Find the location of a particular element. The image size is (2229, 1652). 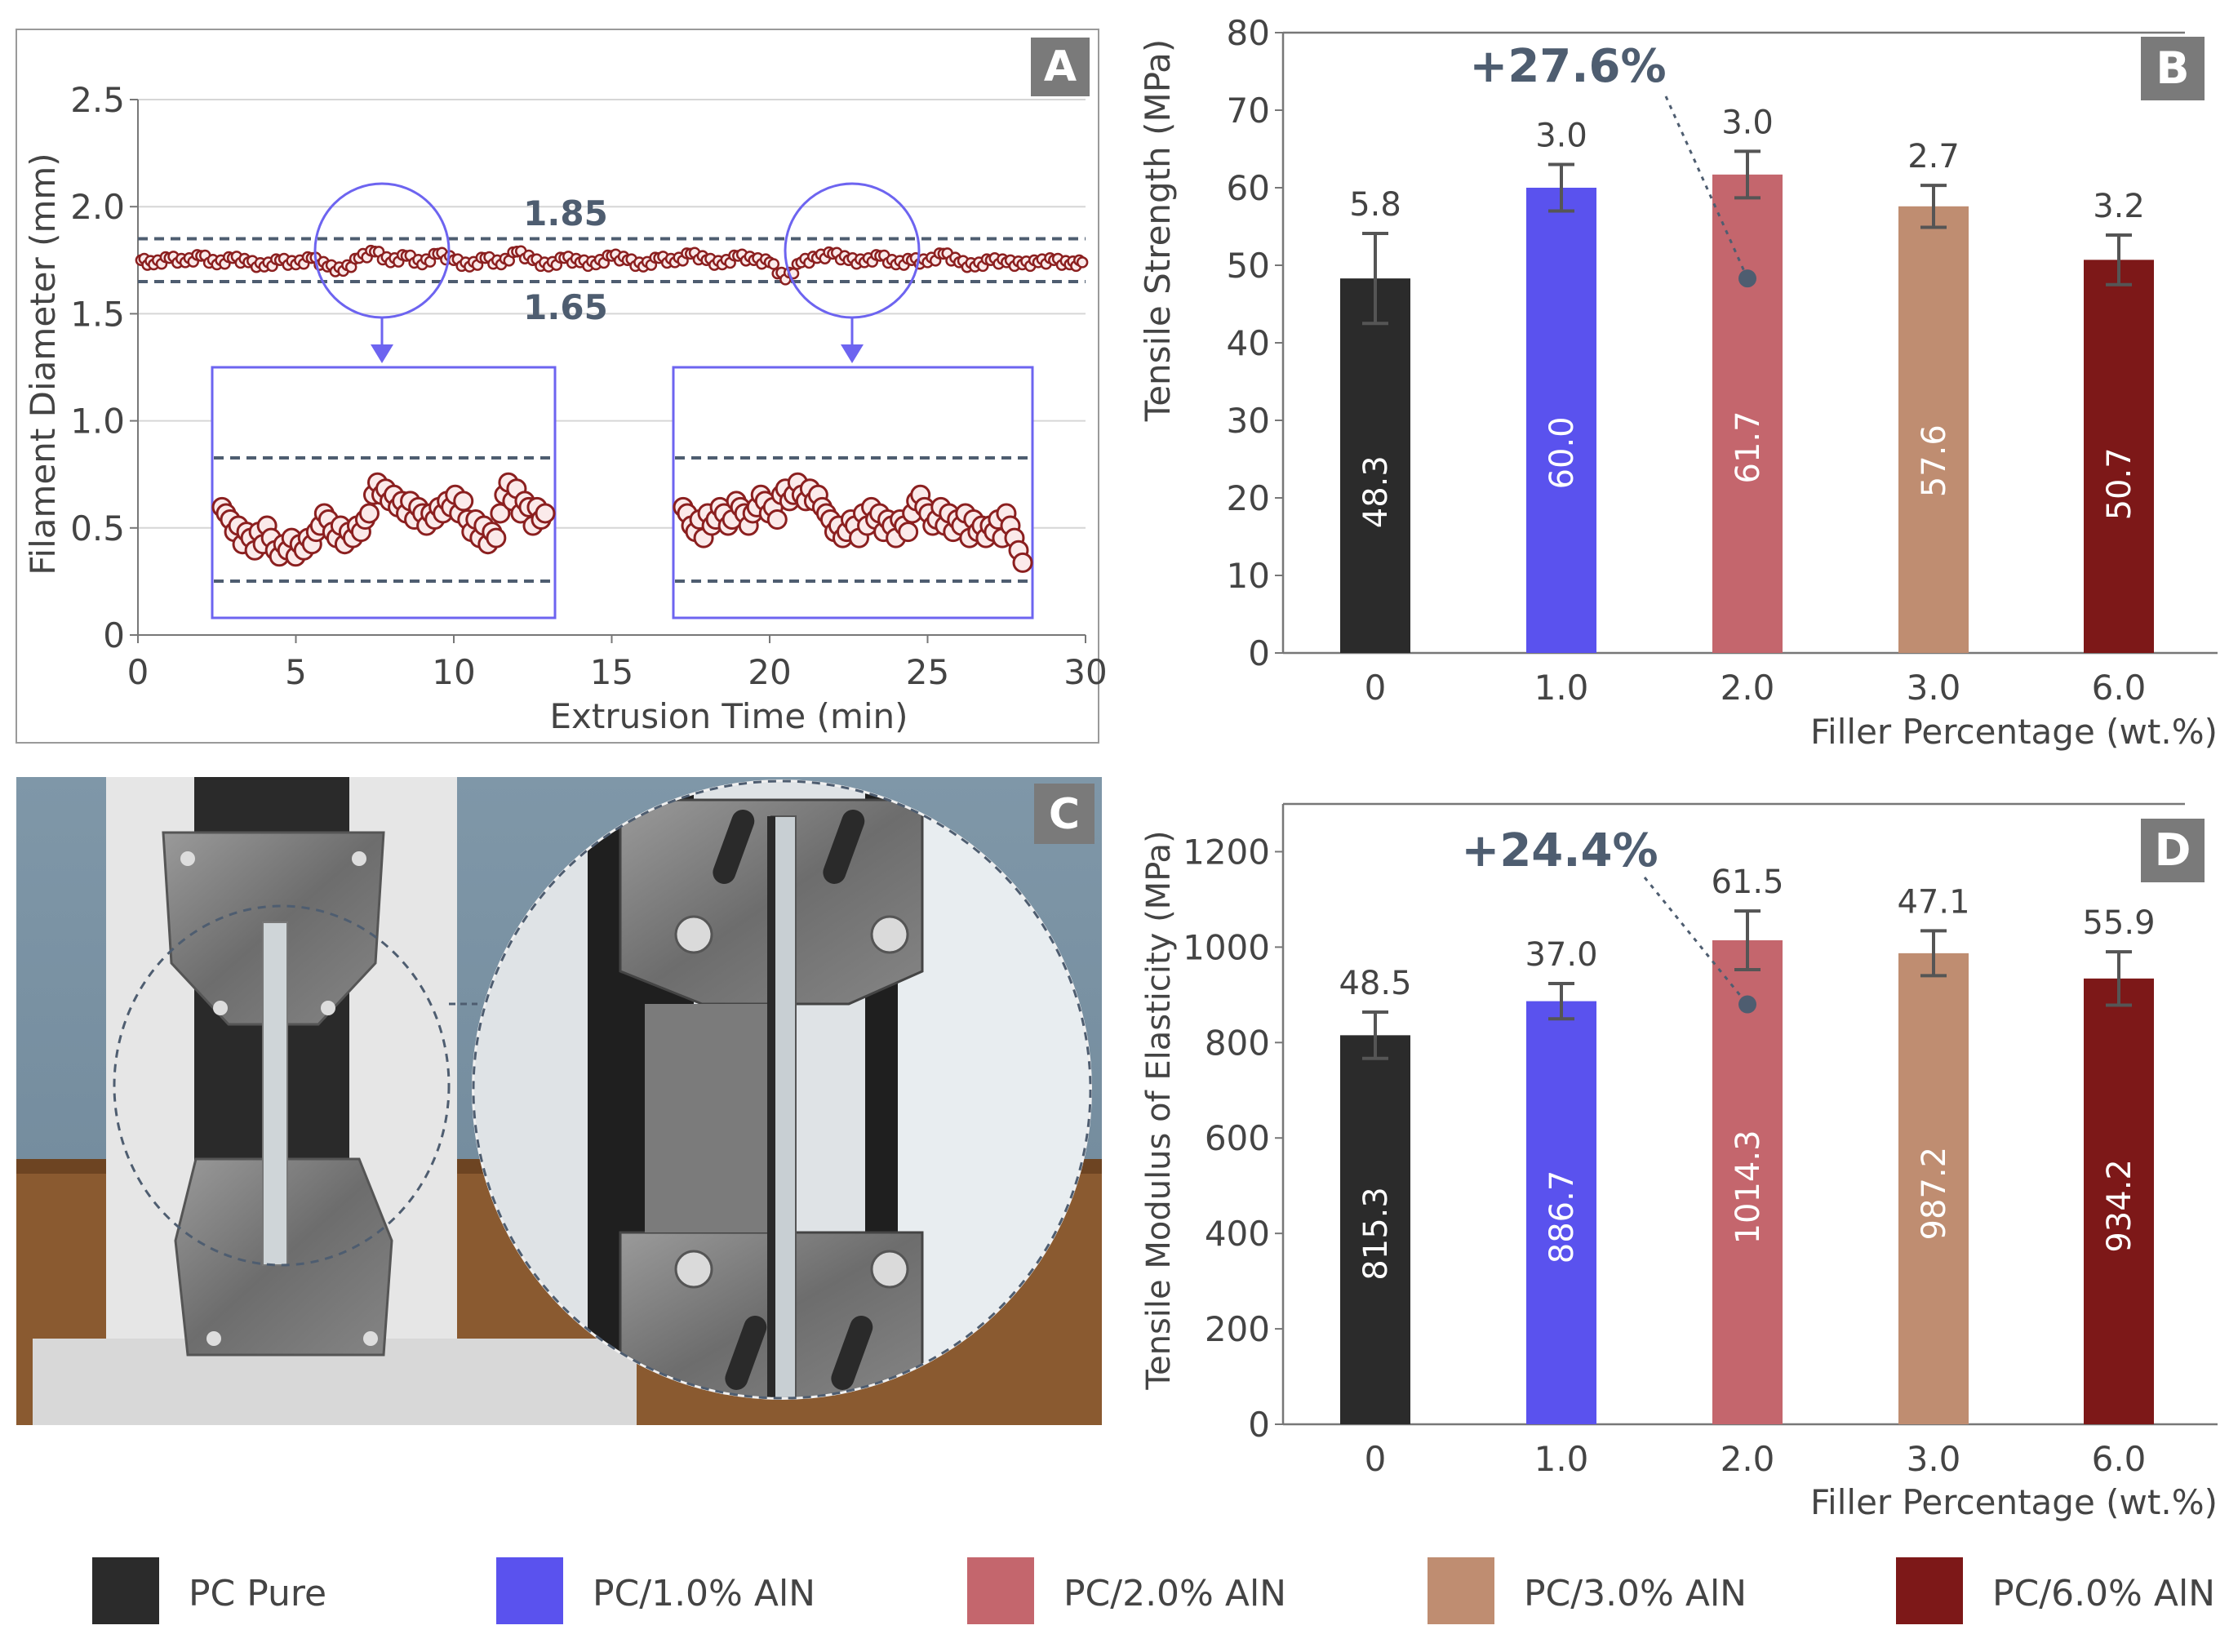

bar-value-label: 934.2 is located at coordinates (2119, 1206).